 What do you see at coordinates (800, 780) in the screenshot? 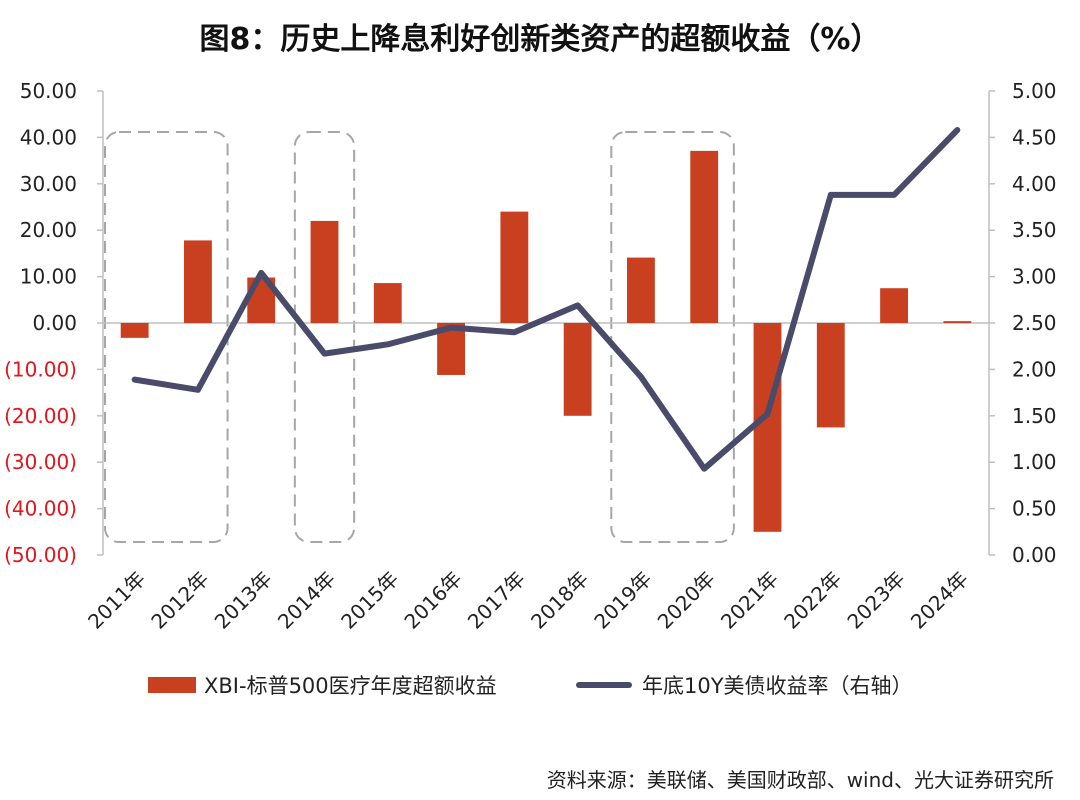
I see `source-note: 资料来源：美联储、美国财政部、wind、光大证券研究所` at bounding box center [800, 780].